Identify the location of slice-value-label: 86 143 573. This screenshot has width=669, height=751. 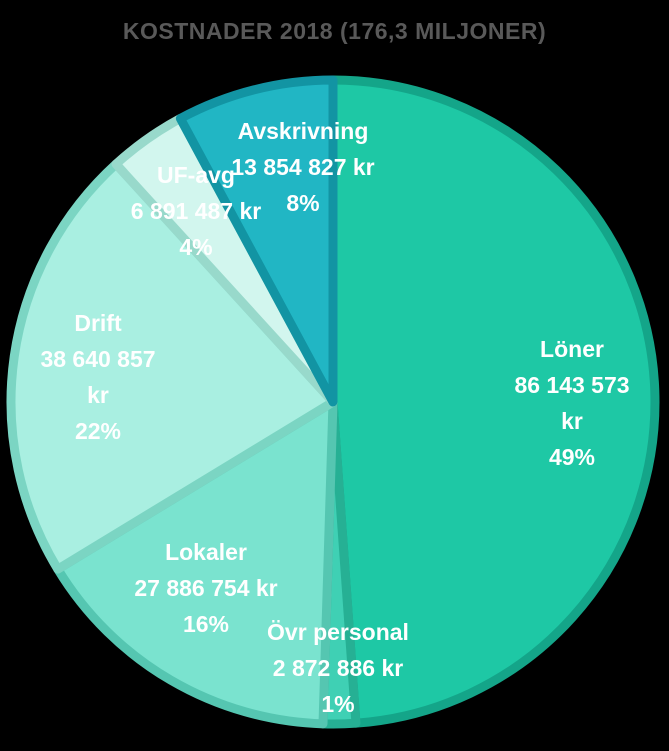
(571, 385).